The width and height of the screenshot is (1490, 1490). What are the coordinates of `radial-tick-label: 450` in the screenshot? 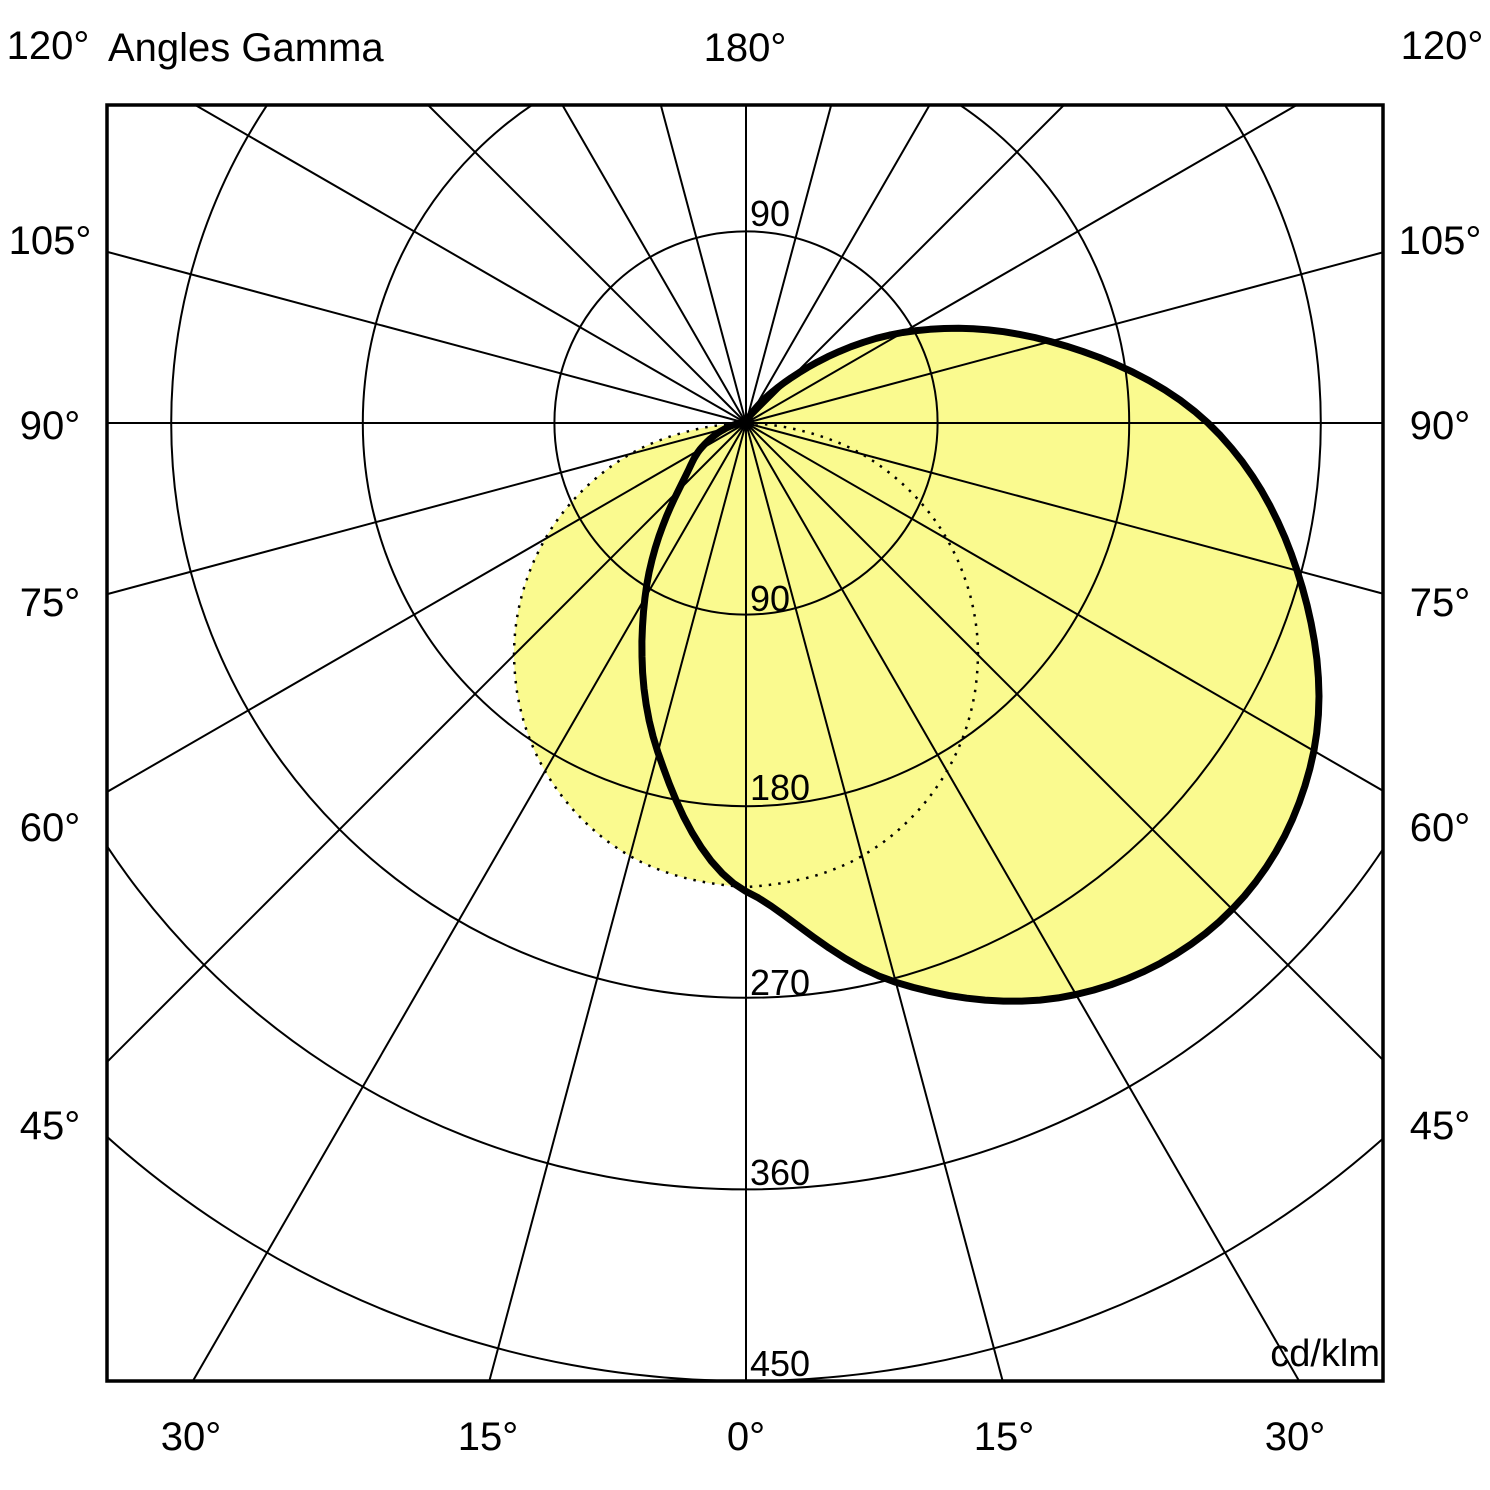 It's located at (780, 1363).